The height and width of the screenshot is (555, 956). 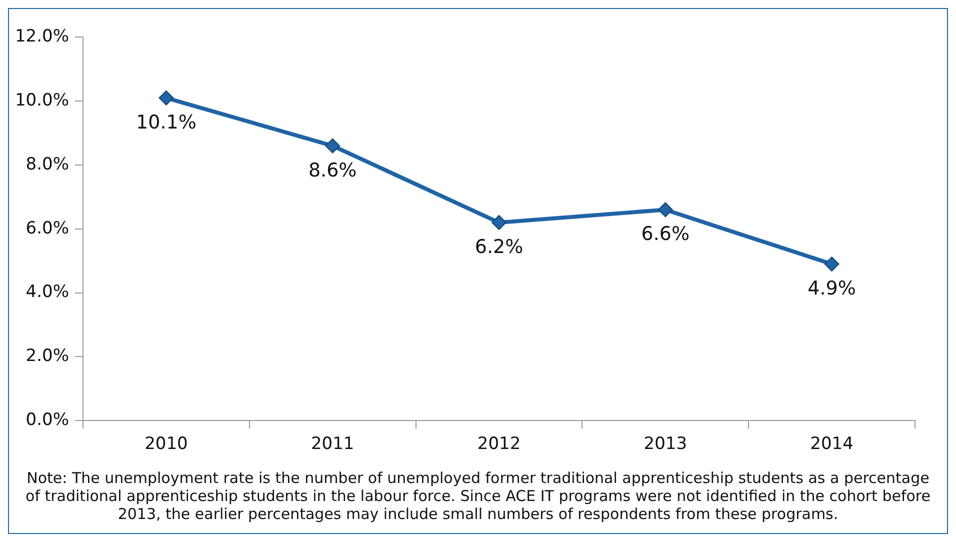 I want to click on x-tick-label: 2013, so click(x=666, y=444).